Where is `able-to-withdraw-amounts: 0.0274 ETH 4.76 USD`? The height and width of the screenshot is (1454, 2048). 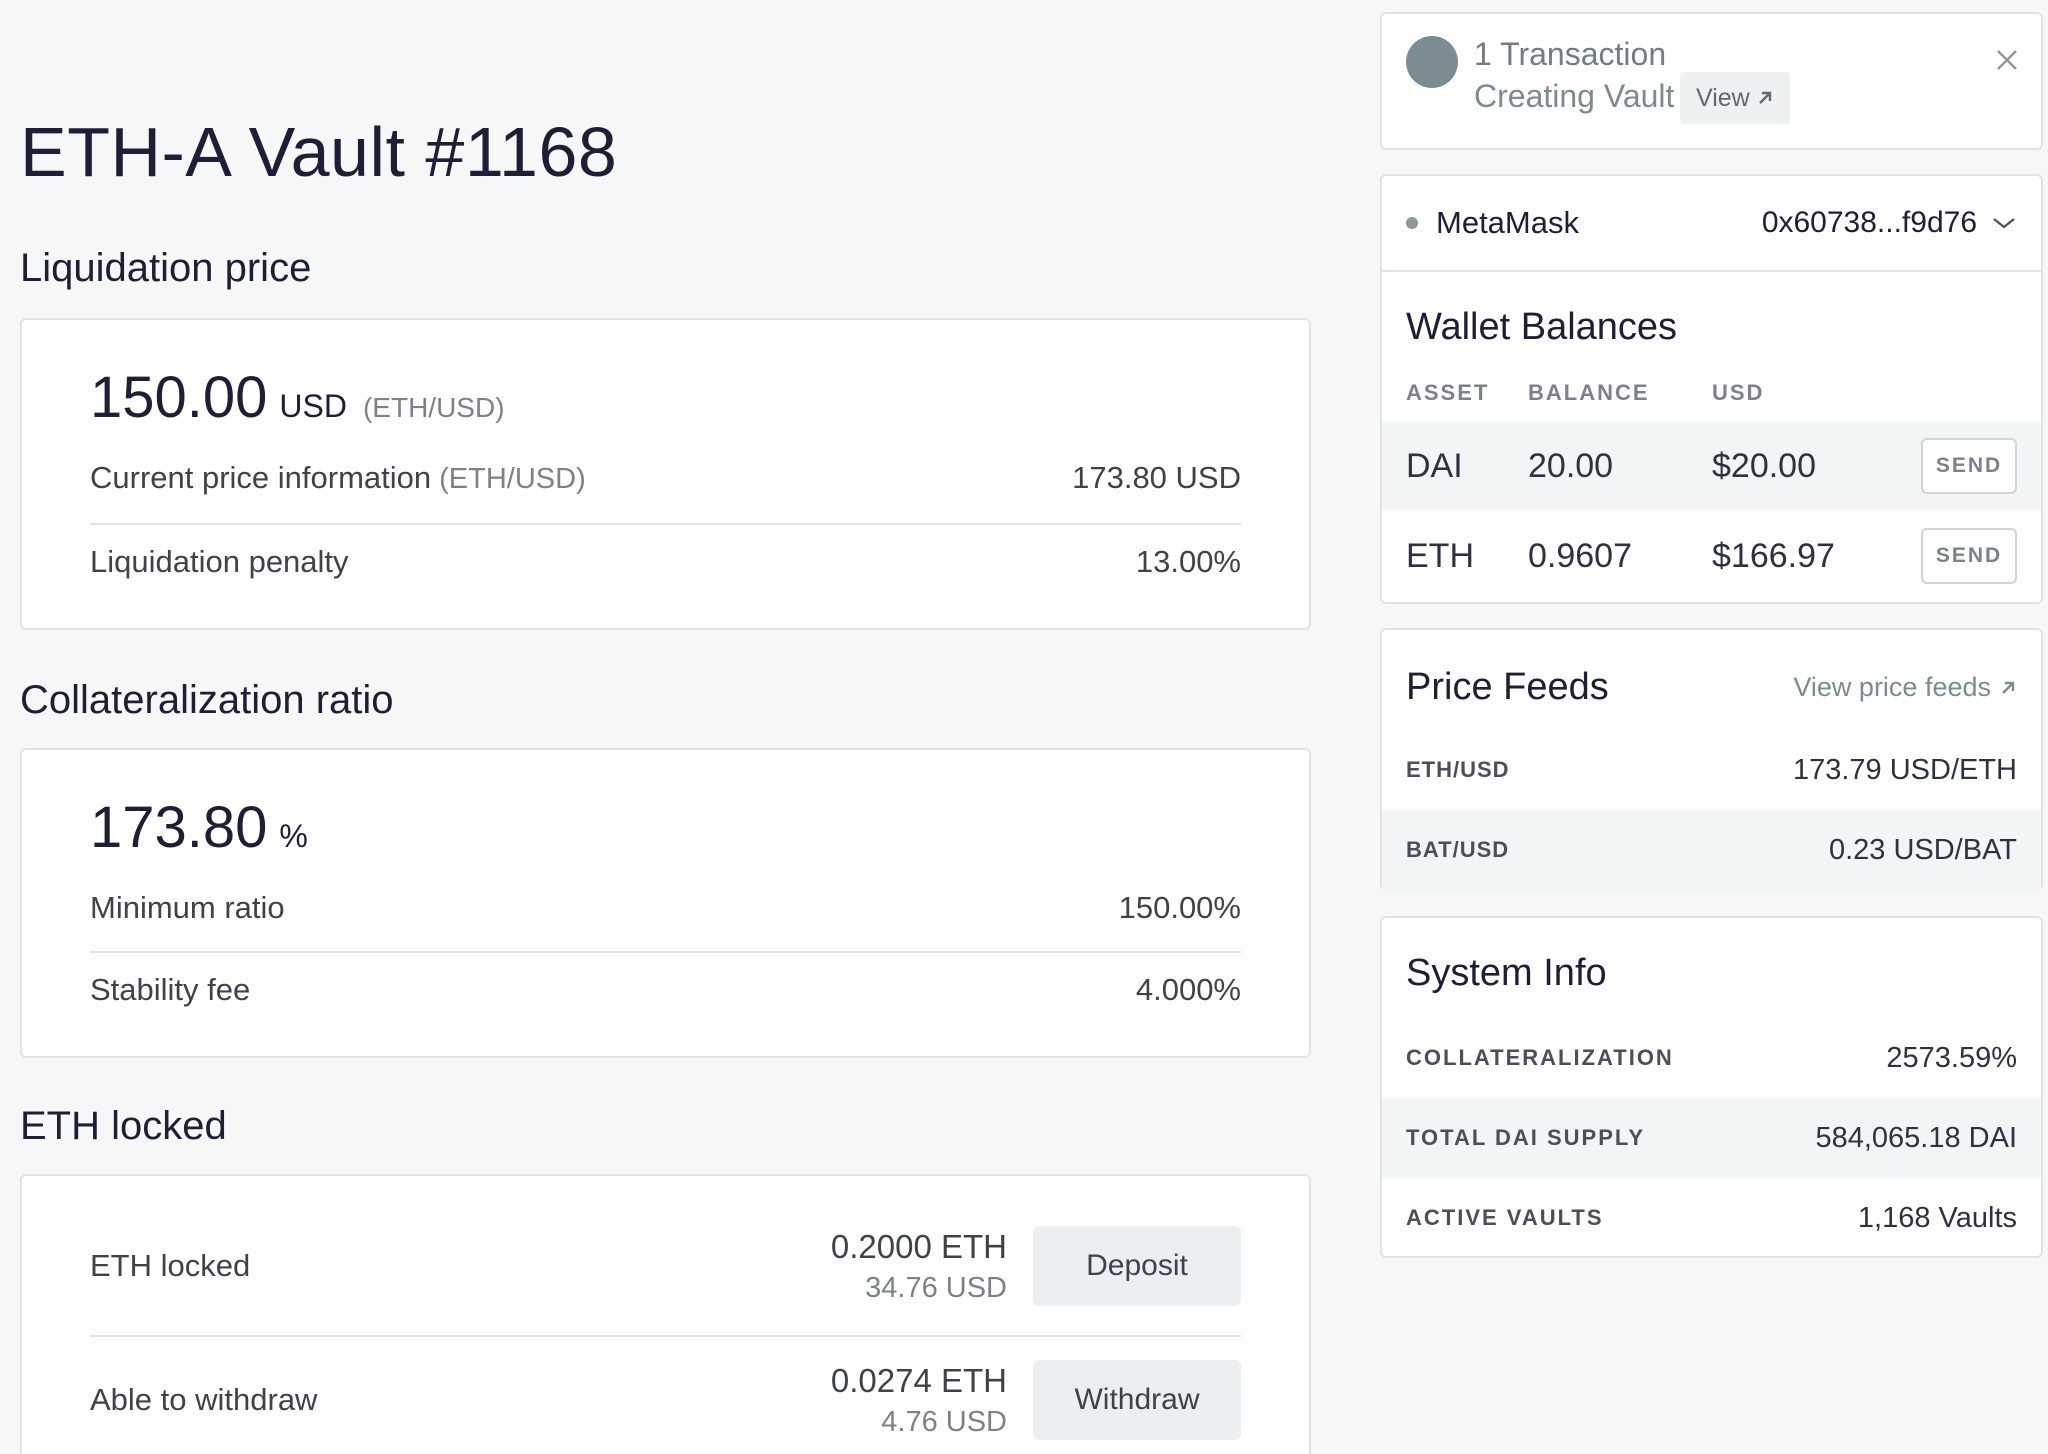 able-to-withdraw-amounts: 0.0274 ETH 4.76 USD is located at coordinates (919, 1400).